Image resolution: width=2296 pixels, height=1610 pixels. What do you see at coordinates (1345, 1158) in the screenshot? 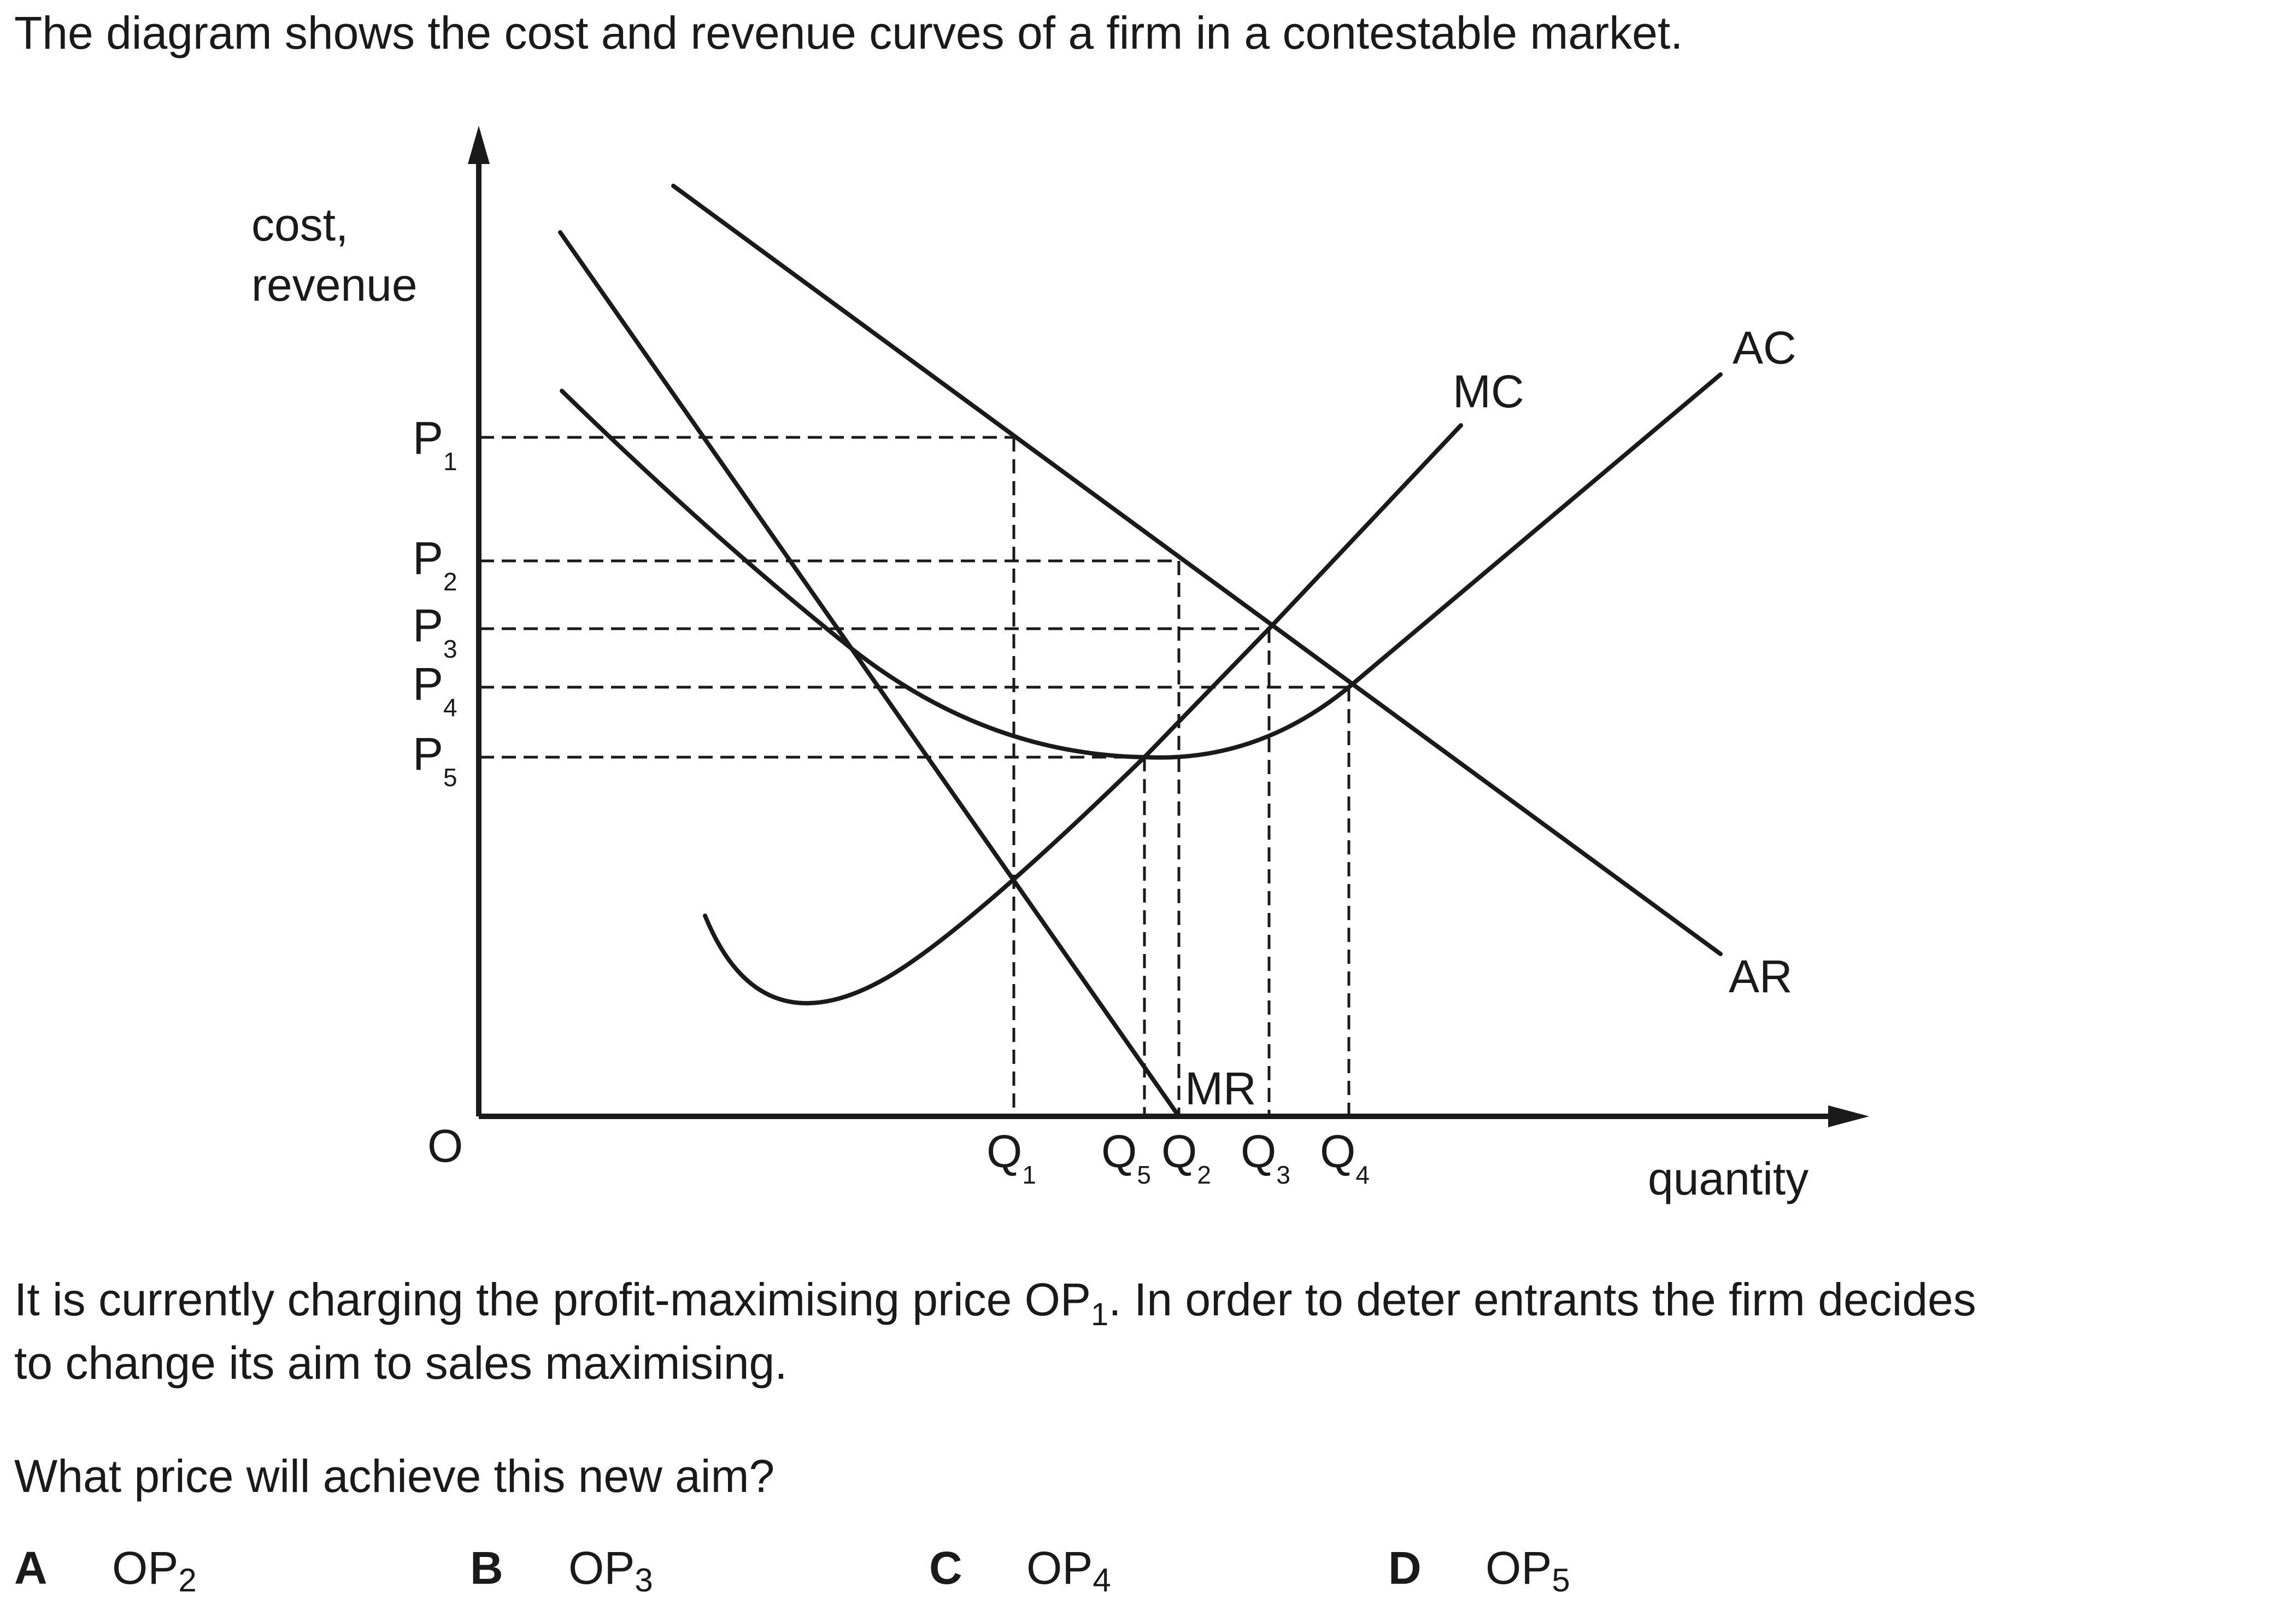
I see `quantity-label-q4: Q4` at bounding box center [1345, 1158].